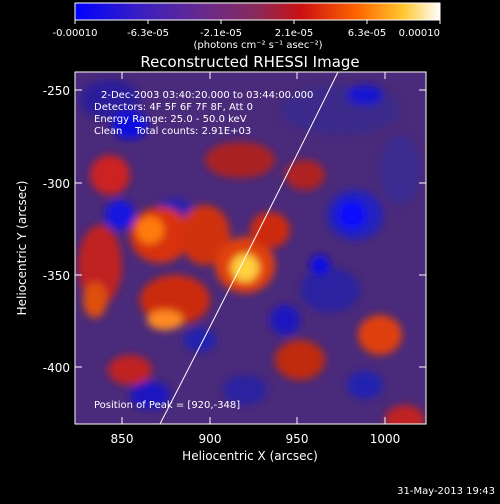 Image resolution: width=500 pixels, height=504 pixels. I want to click on colorbar-ticks, so click(257, 22).